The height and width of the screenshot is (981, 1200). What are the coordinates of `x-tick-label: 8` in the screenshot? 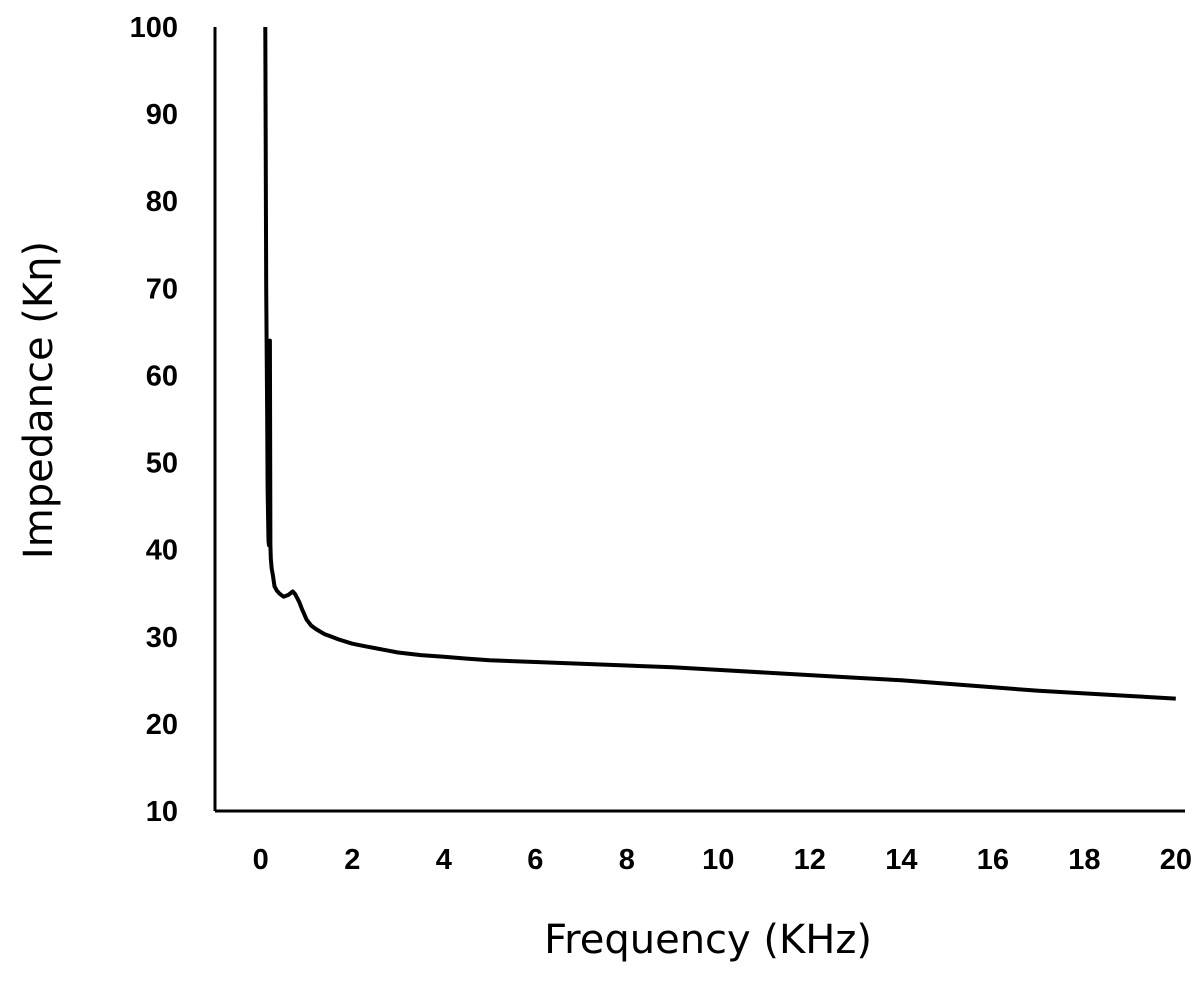 It's located at (627, 860).